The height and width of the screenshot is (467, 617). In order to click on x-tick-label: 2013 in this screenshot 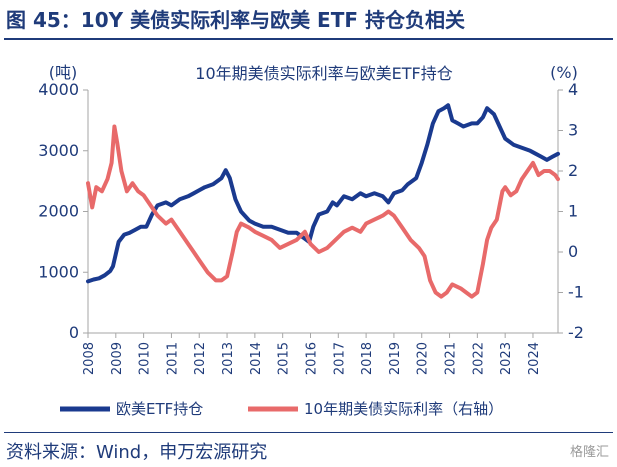, I will do `click(228, 358)`.